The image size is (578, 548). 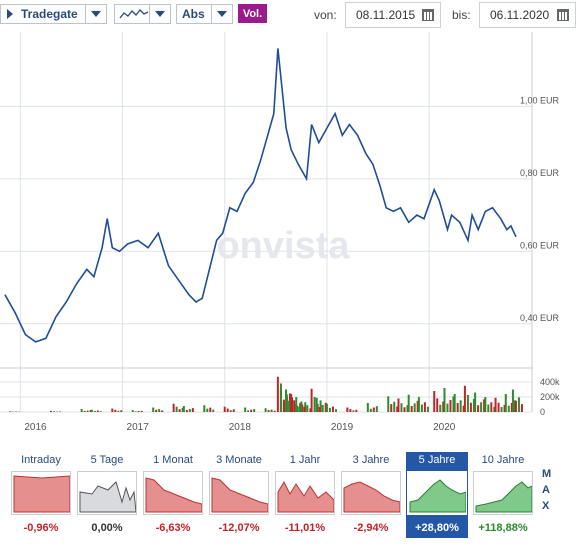 I want to click on period-tab-label: Intraday, so click(x=41, y=460).